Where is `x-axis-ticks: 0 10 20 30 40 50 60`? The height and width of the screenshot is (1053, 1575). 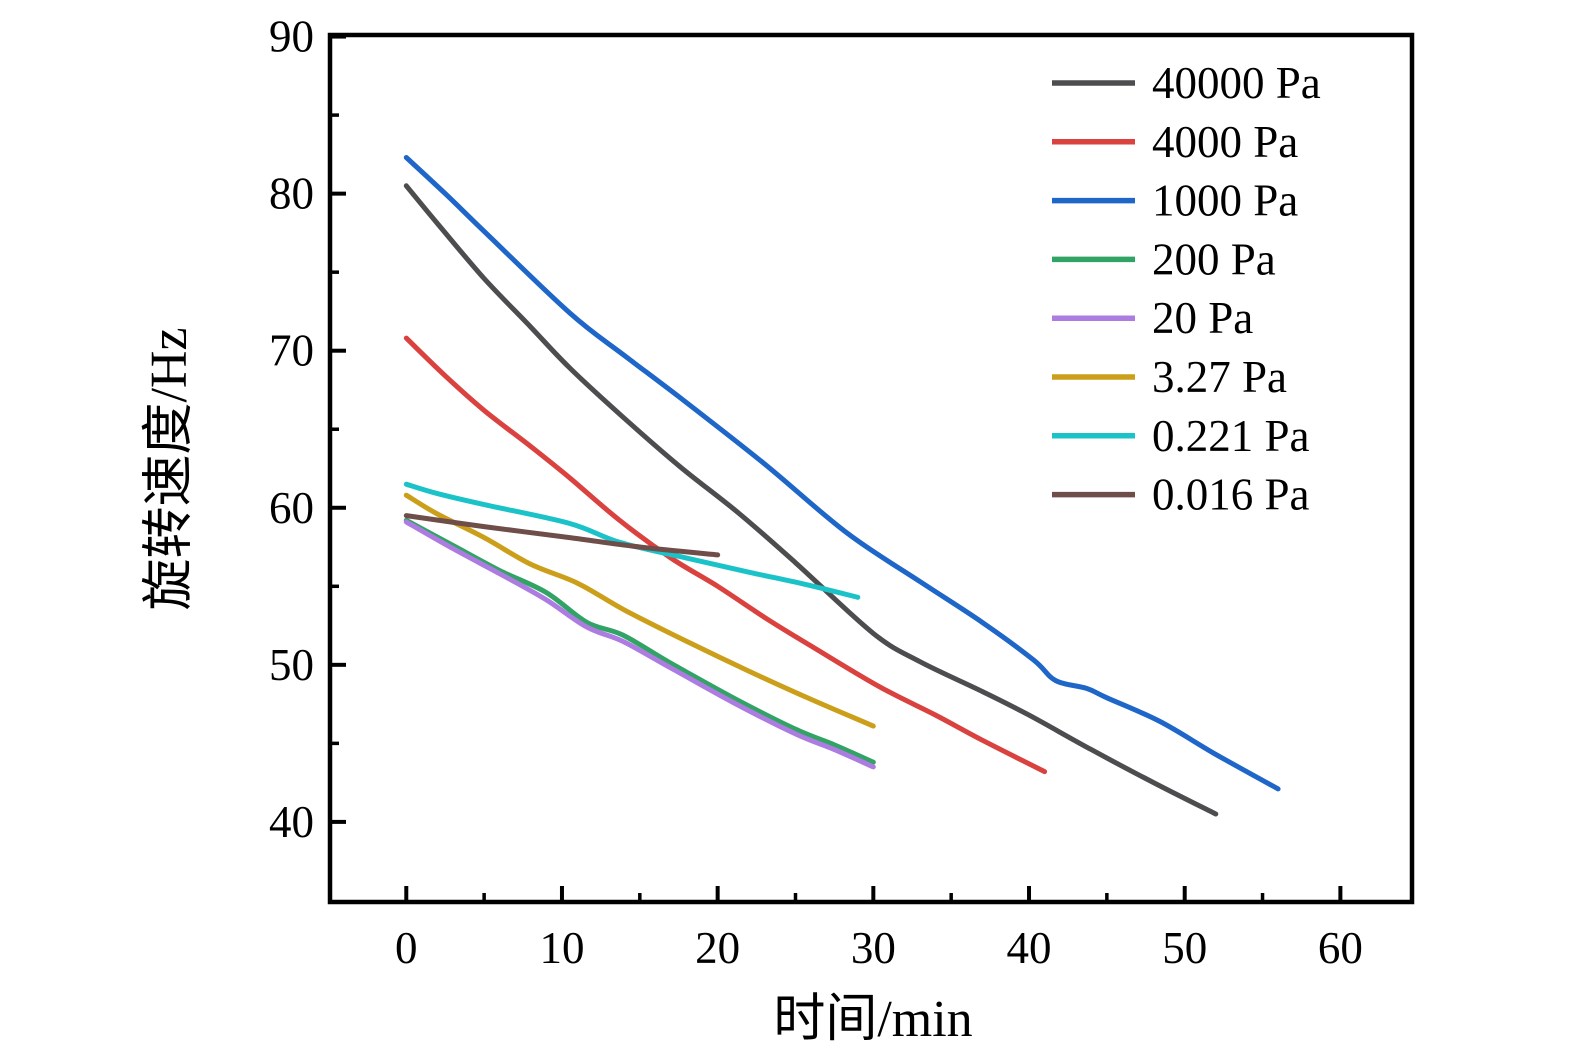 x-axis-ticks: 0 10 20 30 40 50 60 is located at coordinates (879, 929).